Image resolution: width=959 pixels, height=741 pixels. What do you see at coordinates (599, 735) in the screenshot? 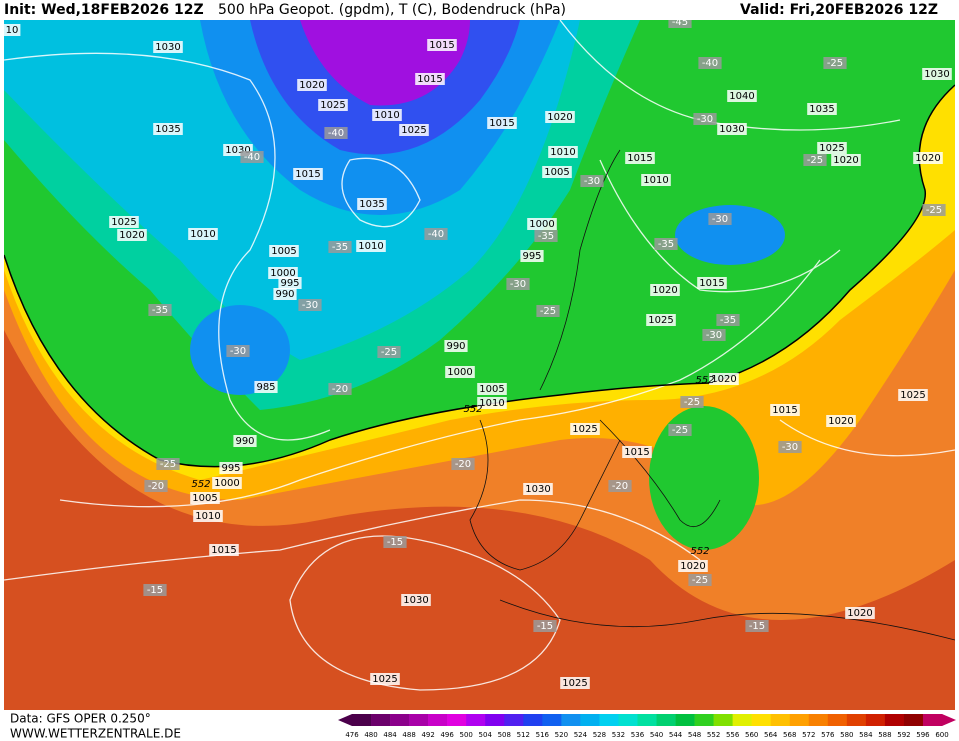
I see `colorbar-label: 528` at bounding box center [599, 735].